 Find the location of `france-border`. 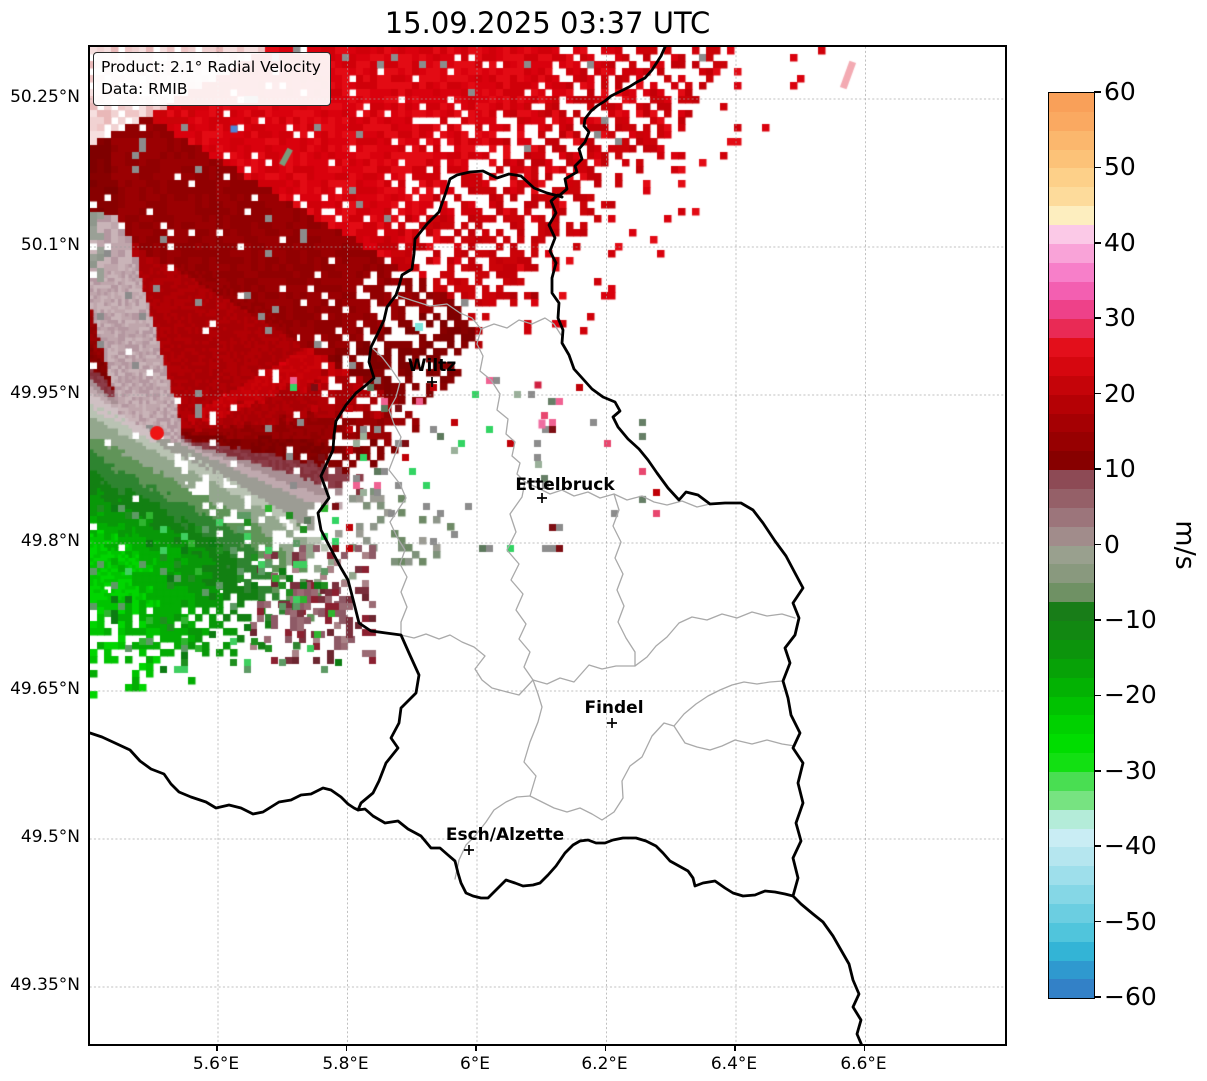

france-border is located at coordinates (225, 773).